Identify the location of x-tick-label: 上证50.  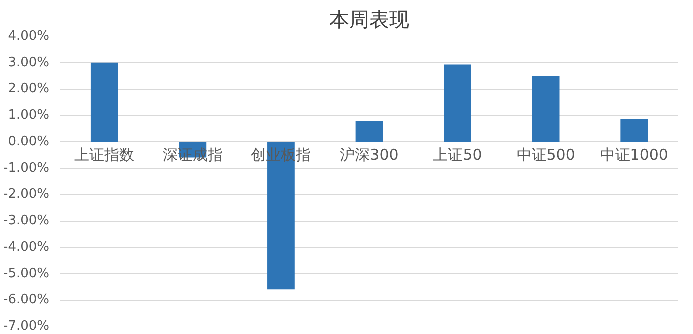
(457, 155).